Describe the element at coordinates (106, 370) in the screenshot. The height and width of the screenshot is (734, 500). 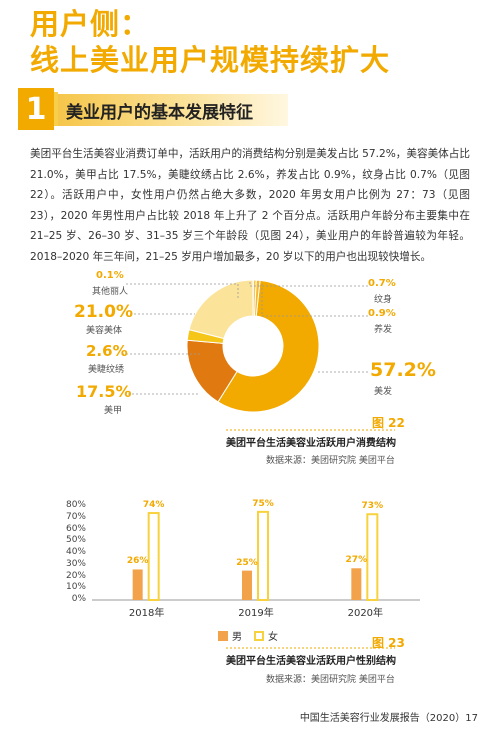
I see `pie-label-lashes: 美睫纹绣` at that location.